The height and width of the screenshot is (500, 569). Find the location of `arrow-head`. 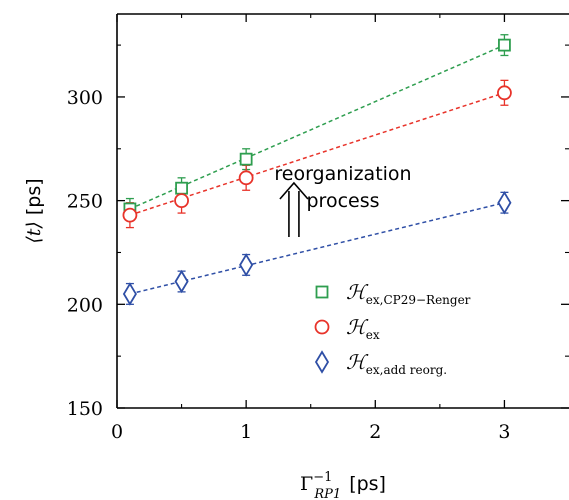

arrow-head is located at coordinates (294, 190).